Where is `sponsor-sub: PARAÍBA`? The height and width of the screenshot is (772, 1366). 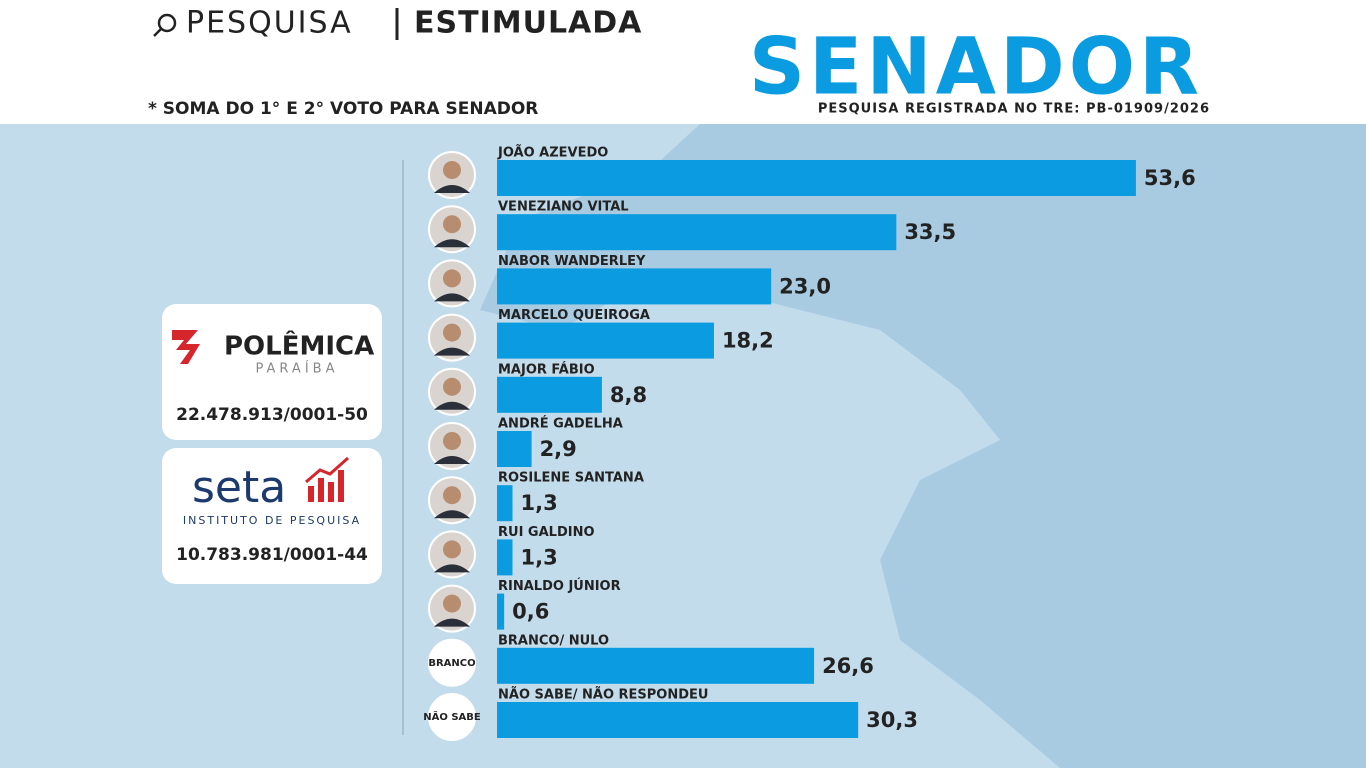 sponsor-sub: PARAÍBA is located at coordinates (297, 369).